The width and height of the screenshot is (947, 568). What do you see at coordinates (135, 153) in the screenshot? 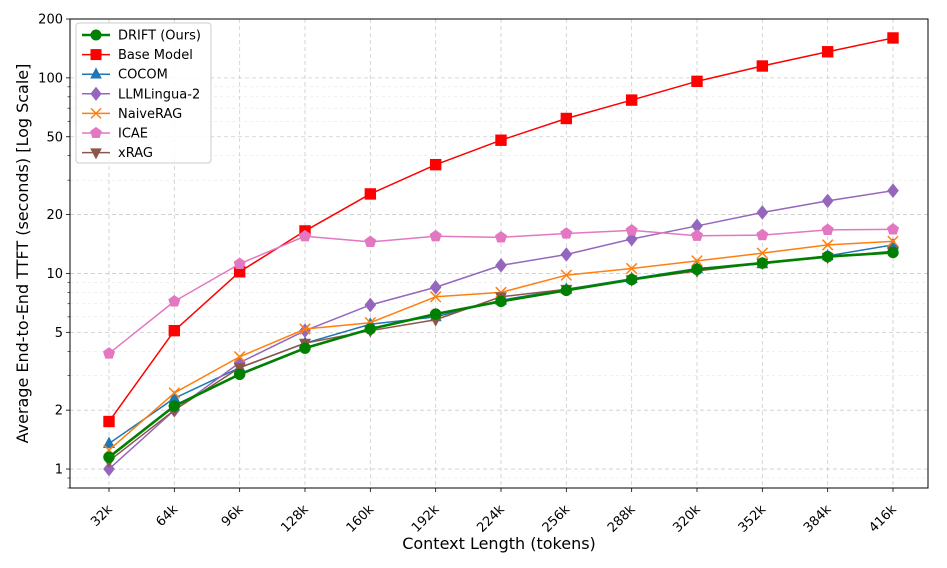
I see `legend-label: xRAG` at bounding box center [135, 153].